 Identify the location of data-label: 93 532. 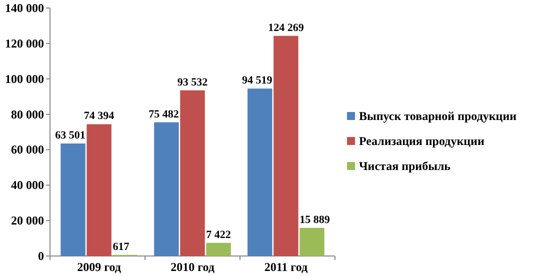
(192, 82).